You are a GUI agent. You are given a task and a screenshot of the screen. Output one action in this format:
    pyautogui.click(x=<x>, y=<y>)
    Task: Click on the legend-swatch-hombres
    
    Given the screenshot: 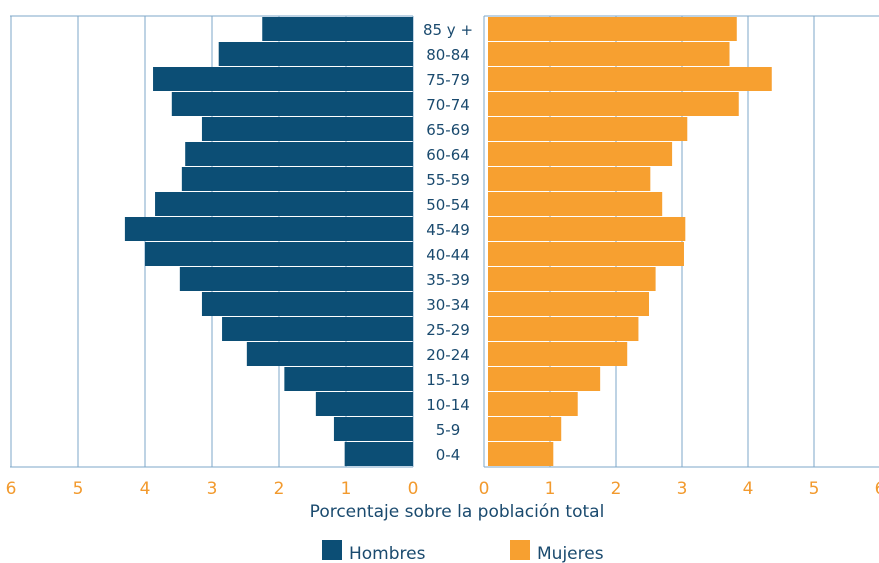 What is the action you would take?
    pyautogui.click(x=332, y=550)
    